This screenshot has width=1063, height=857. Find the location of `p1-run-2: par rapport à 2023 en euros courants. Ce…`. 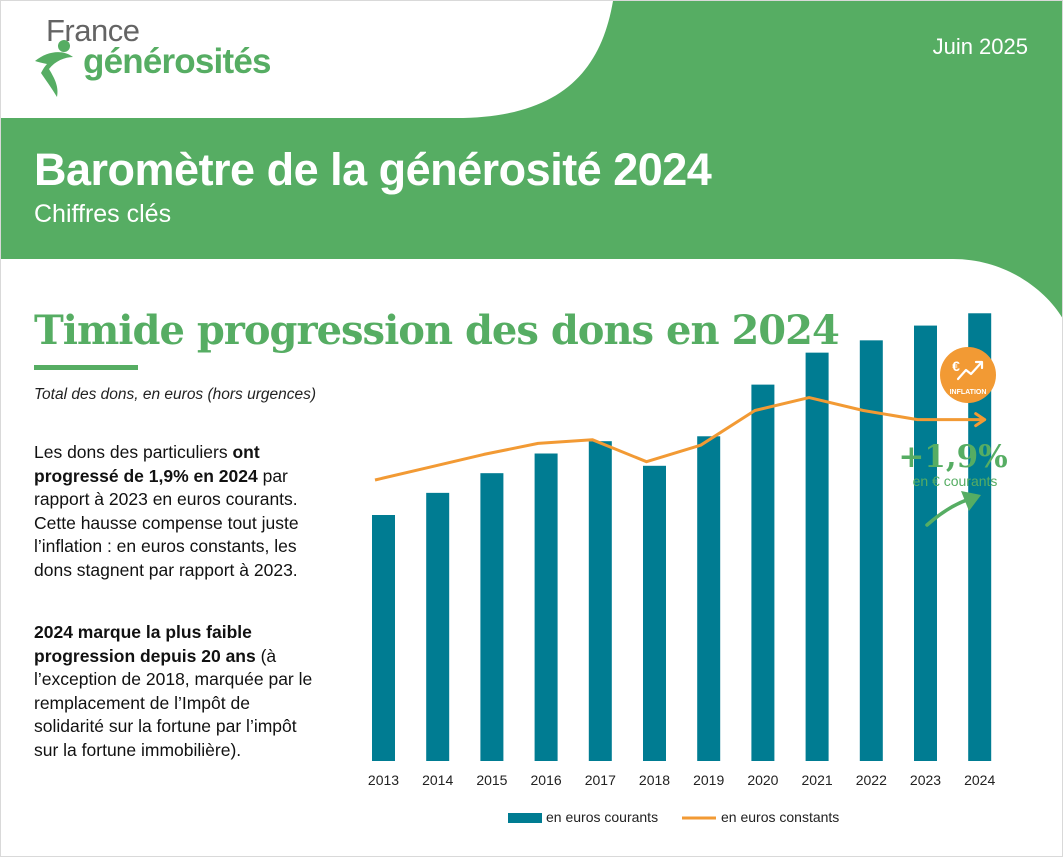

p1-run-2: par rapport à 2023 en euros courants. Ce… is located at coordinates (166, 522).